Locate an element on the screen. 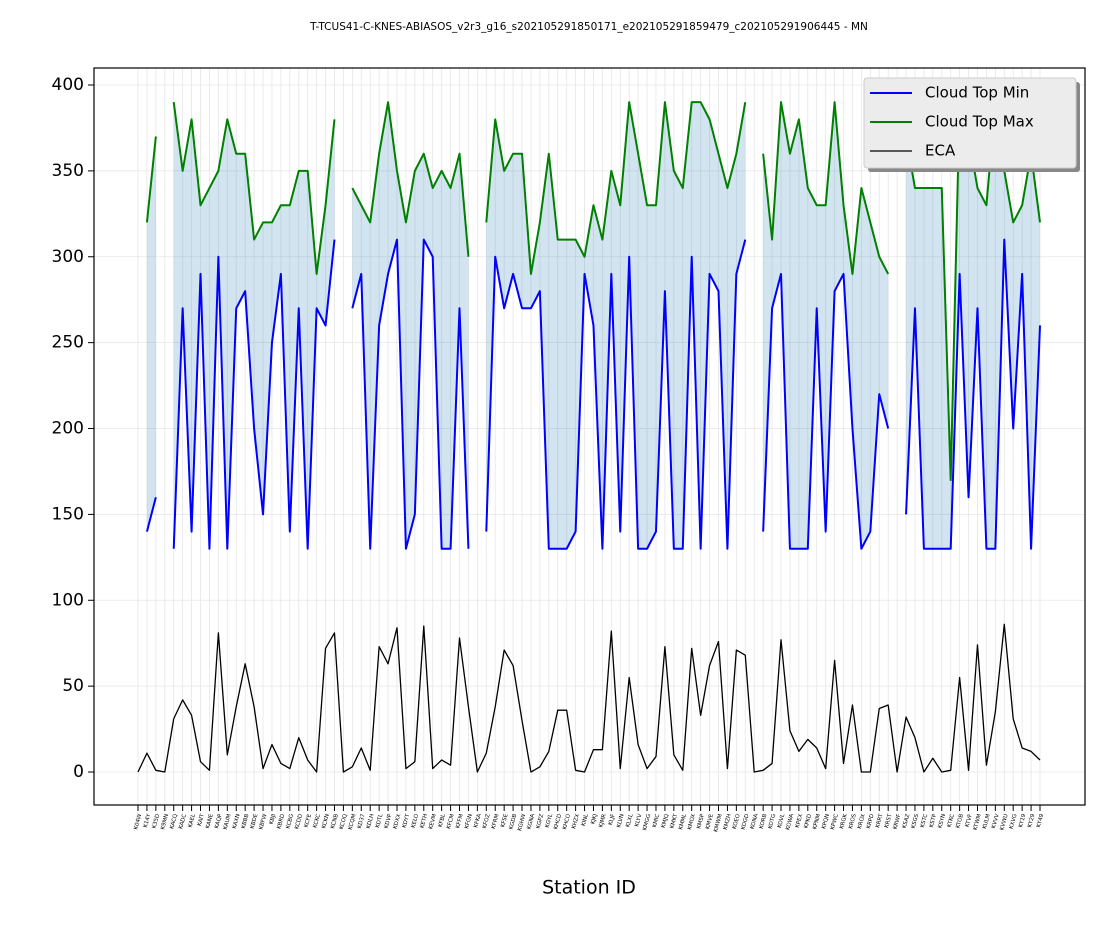 The image size is (1108, 927). x-tick-label: KSYN is located at coordinates (943, 821).